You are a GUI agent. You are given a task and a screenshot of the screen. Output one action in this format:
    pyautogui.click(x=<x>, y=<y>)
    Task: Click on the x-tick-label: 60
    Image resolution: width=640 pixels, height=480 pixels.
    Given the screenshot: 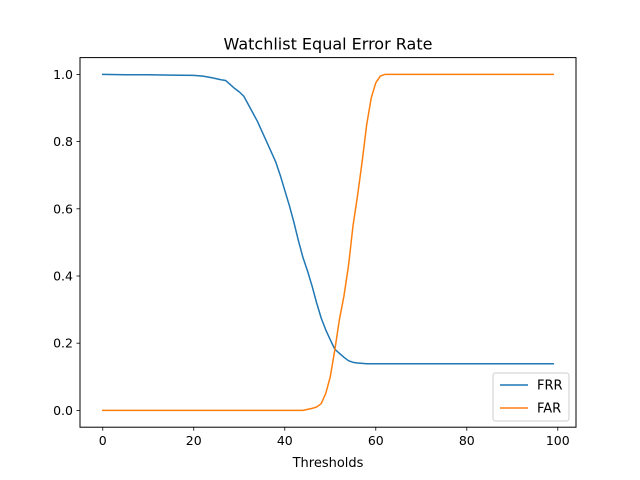 What is the action you would take?
    pyautogui.click(x=376, y=440)
    